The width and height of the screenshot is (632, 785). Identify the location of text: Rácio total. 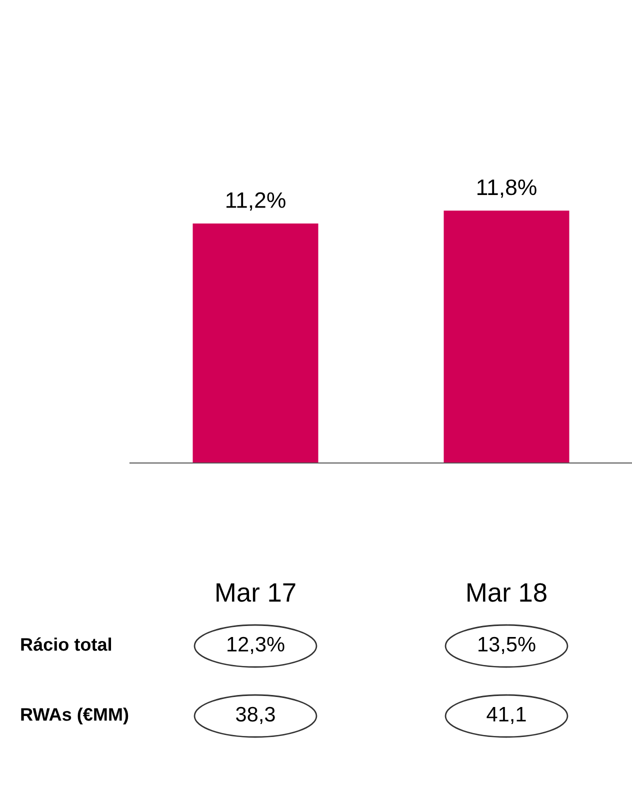
(66, 644).